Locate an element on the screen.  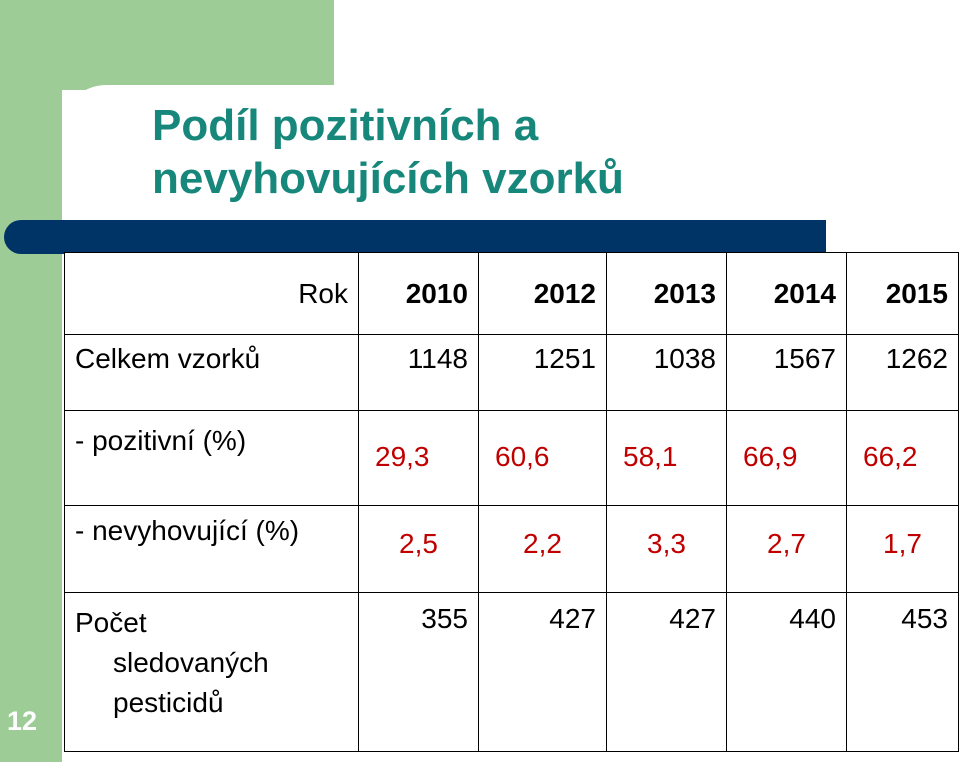
row-label-total-samples: Celkem vzorků is located at coordinates (211, 372).